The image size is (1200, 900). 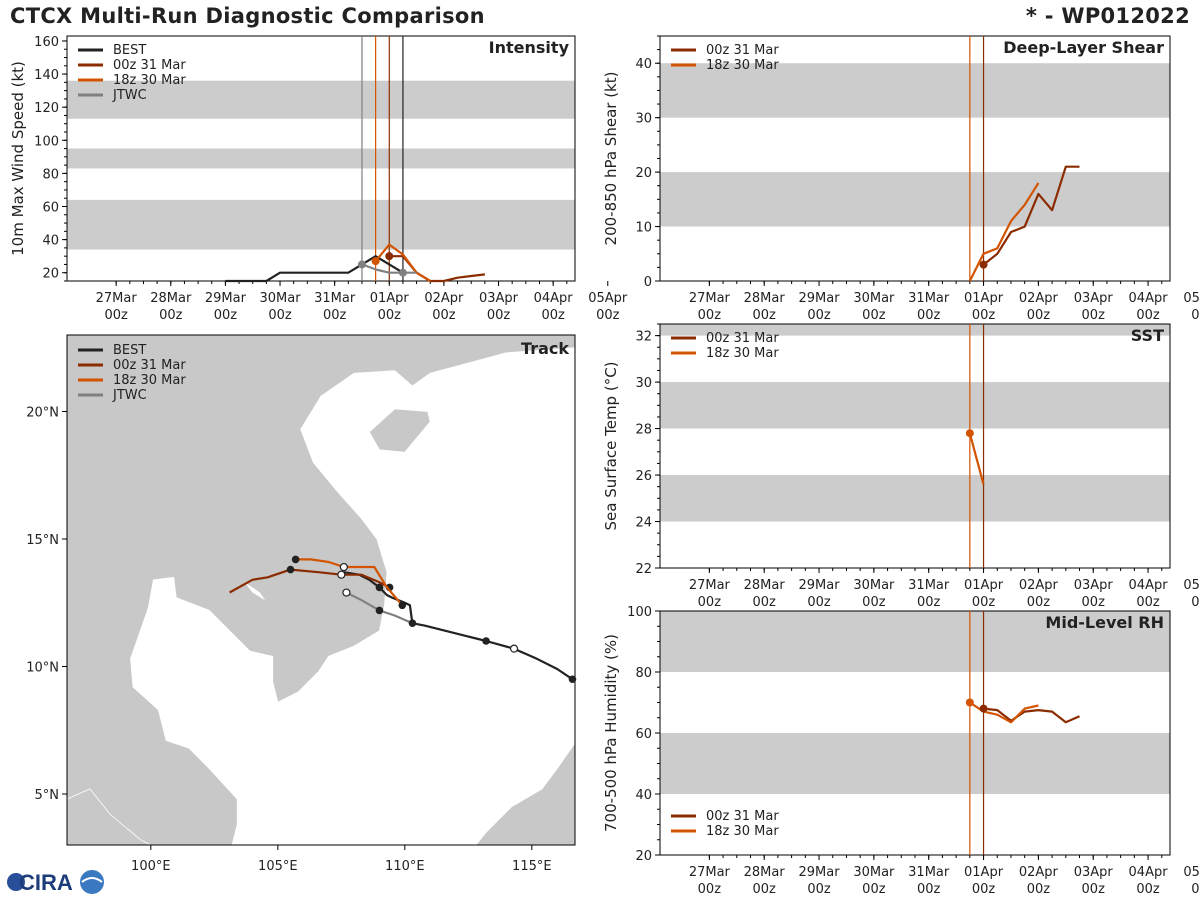 I want to click on sst-xtick-label: 28Mar, so click(x=765, y=585).